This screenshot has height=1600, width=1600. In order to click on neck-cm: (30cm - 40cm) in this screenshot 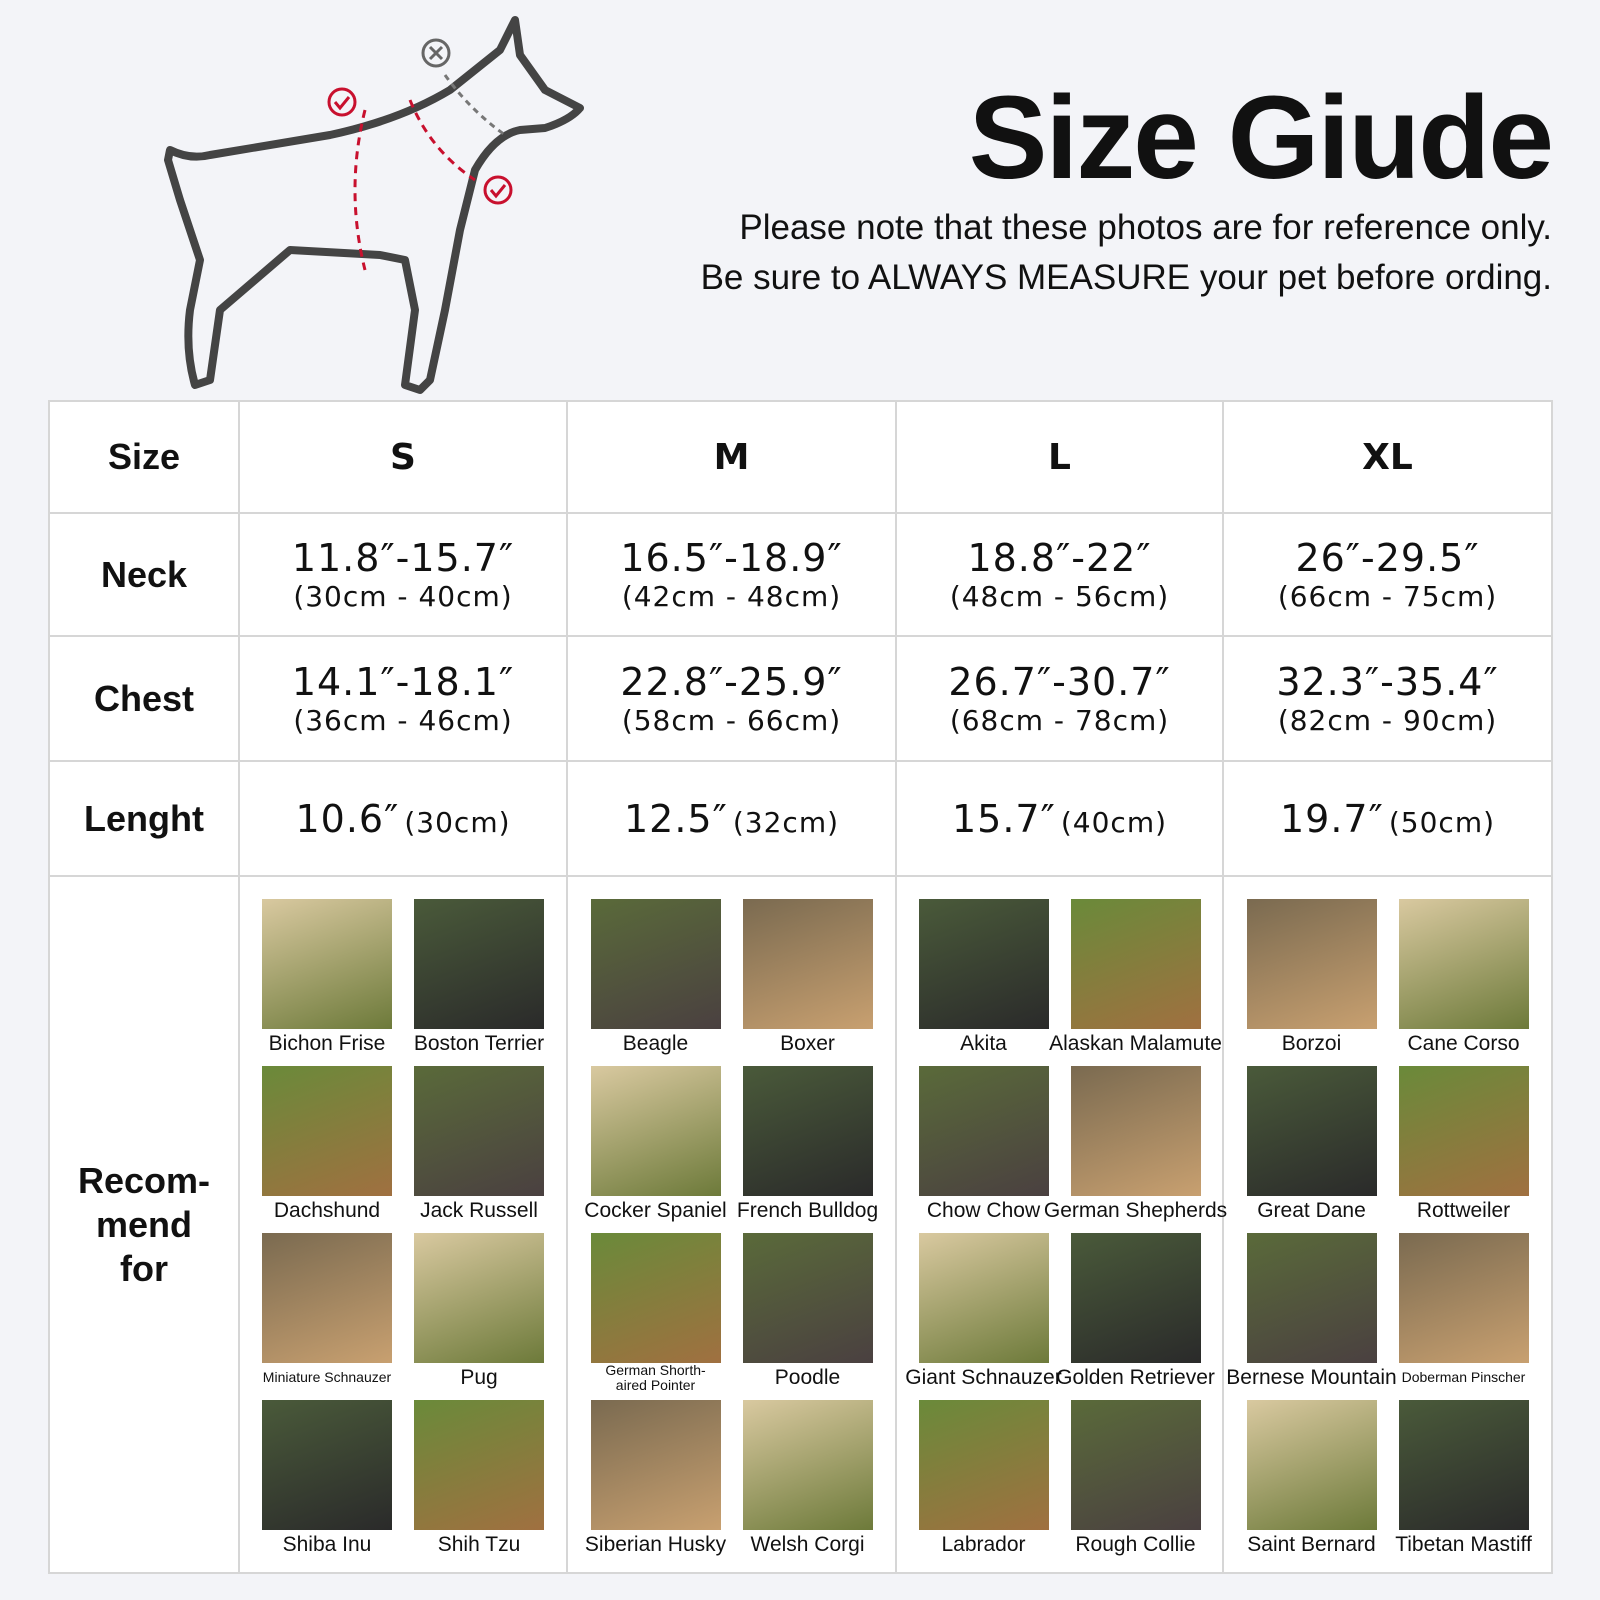, I will do `click(403, 596)`.